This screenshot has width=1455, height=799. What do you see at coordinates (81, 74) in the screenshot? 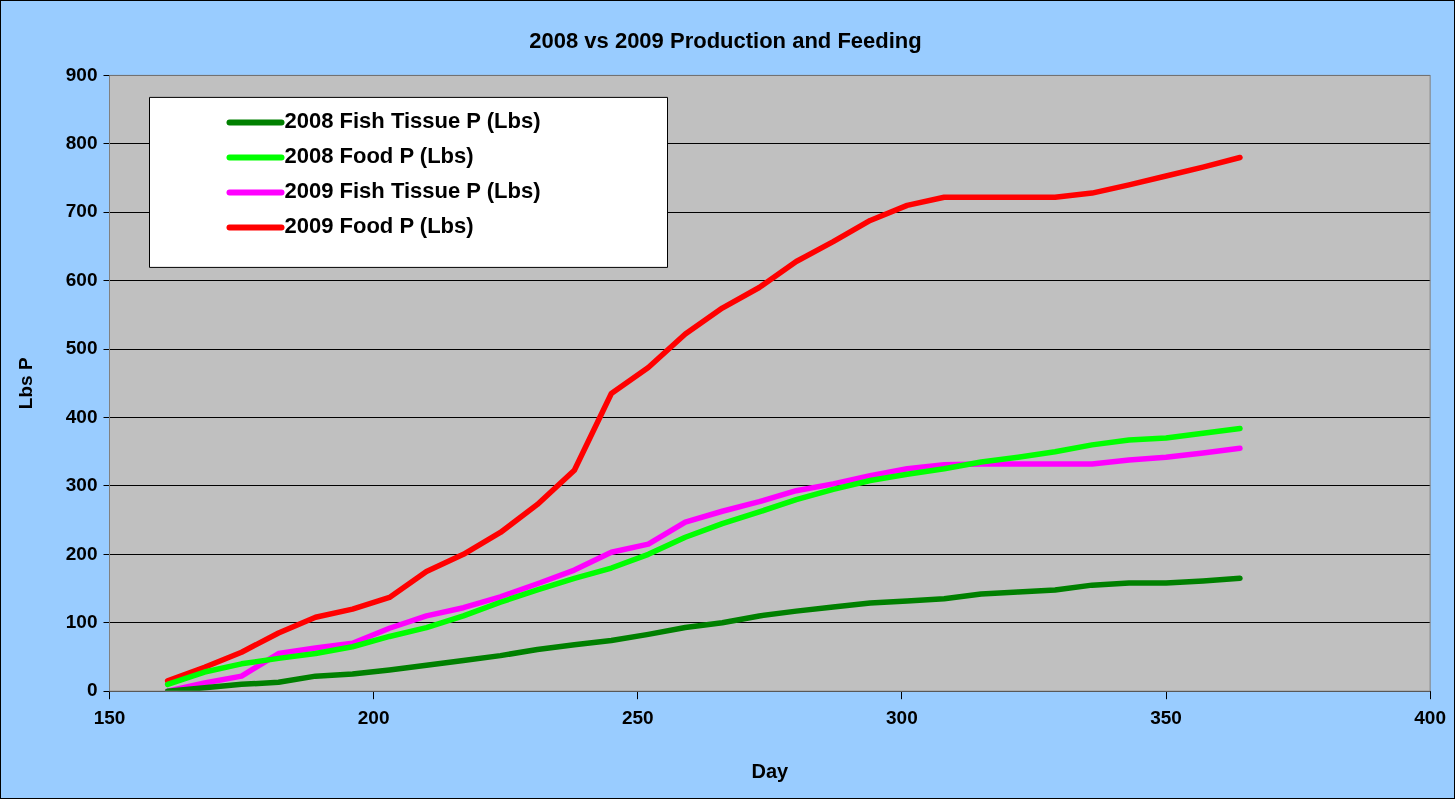
I see `y-tick-label: 900` at bounding box center [81, 74].